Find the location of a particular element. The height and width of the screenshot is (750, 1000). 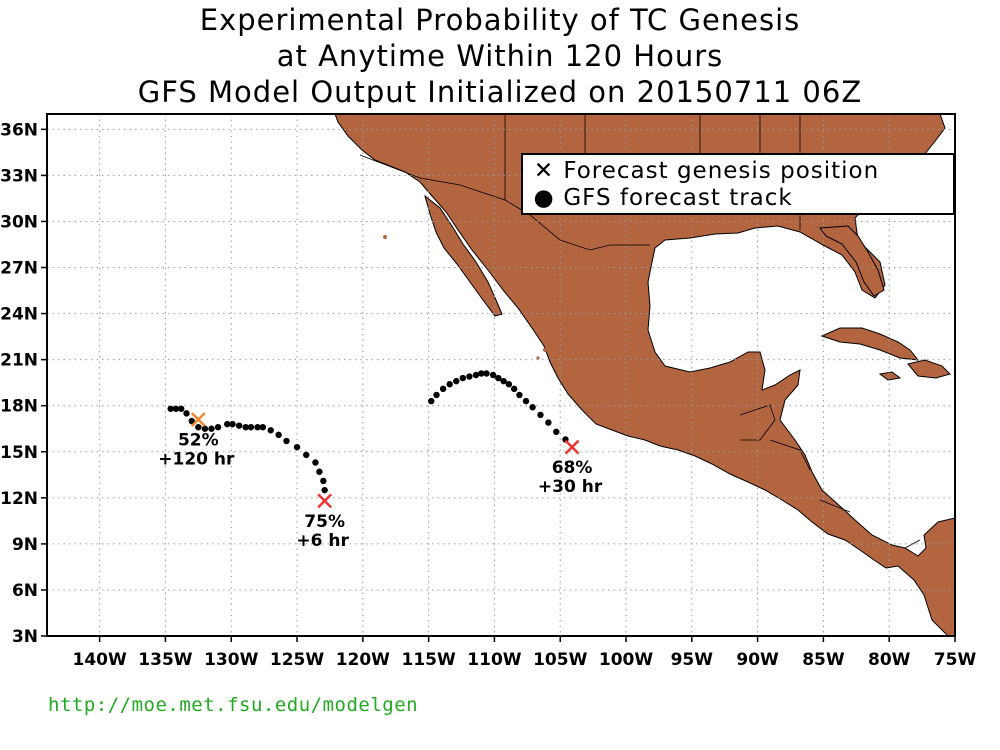

land-baja is located at coordinates (463, 255).